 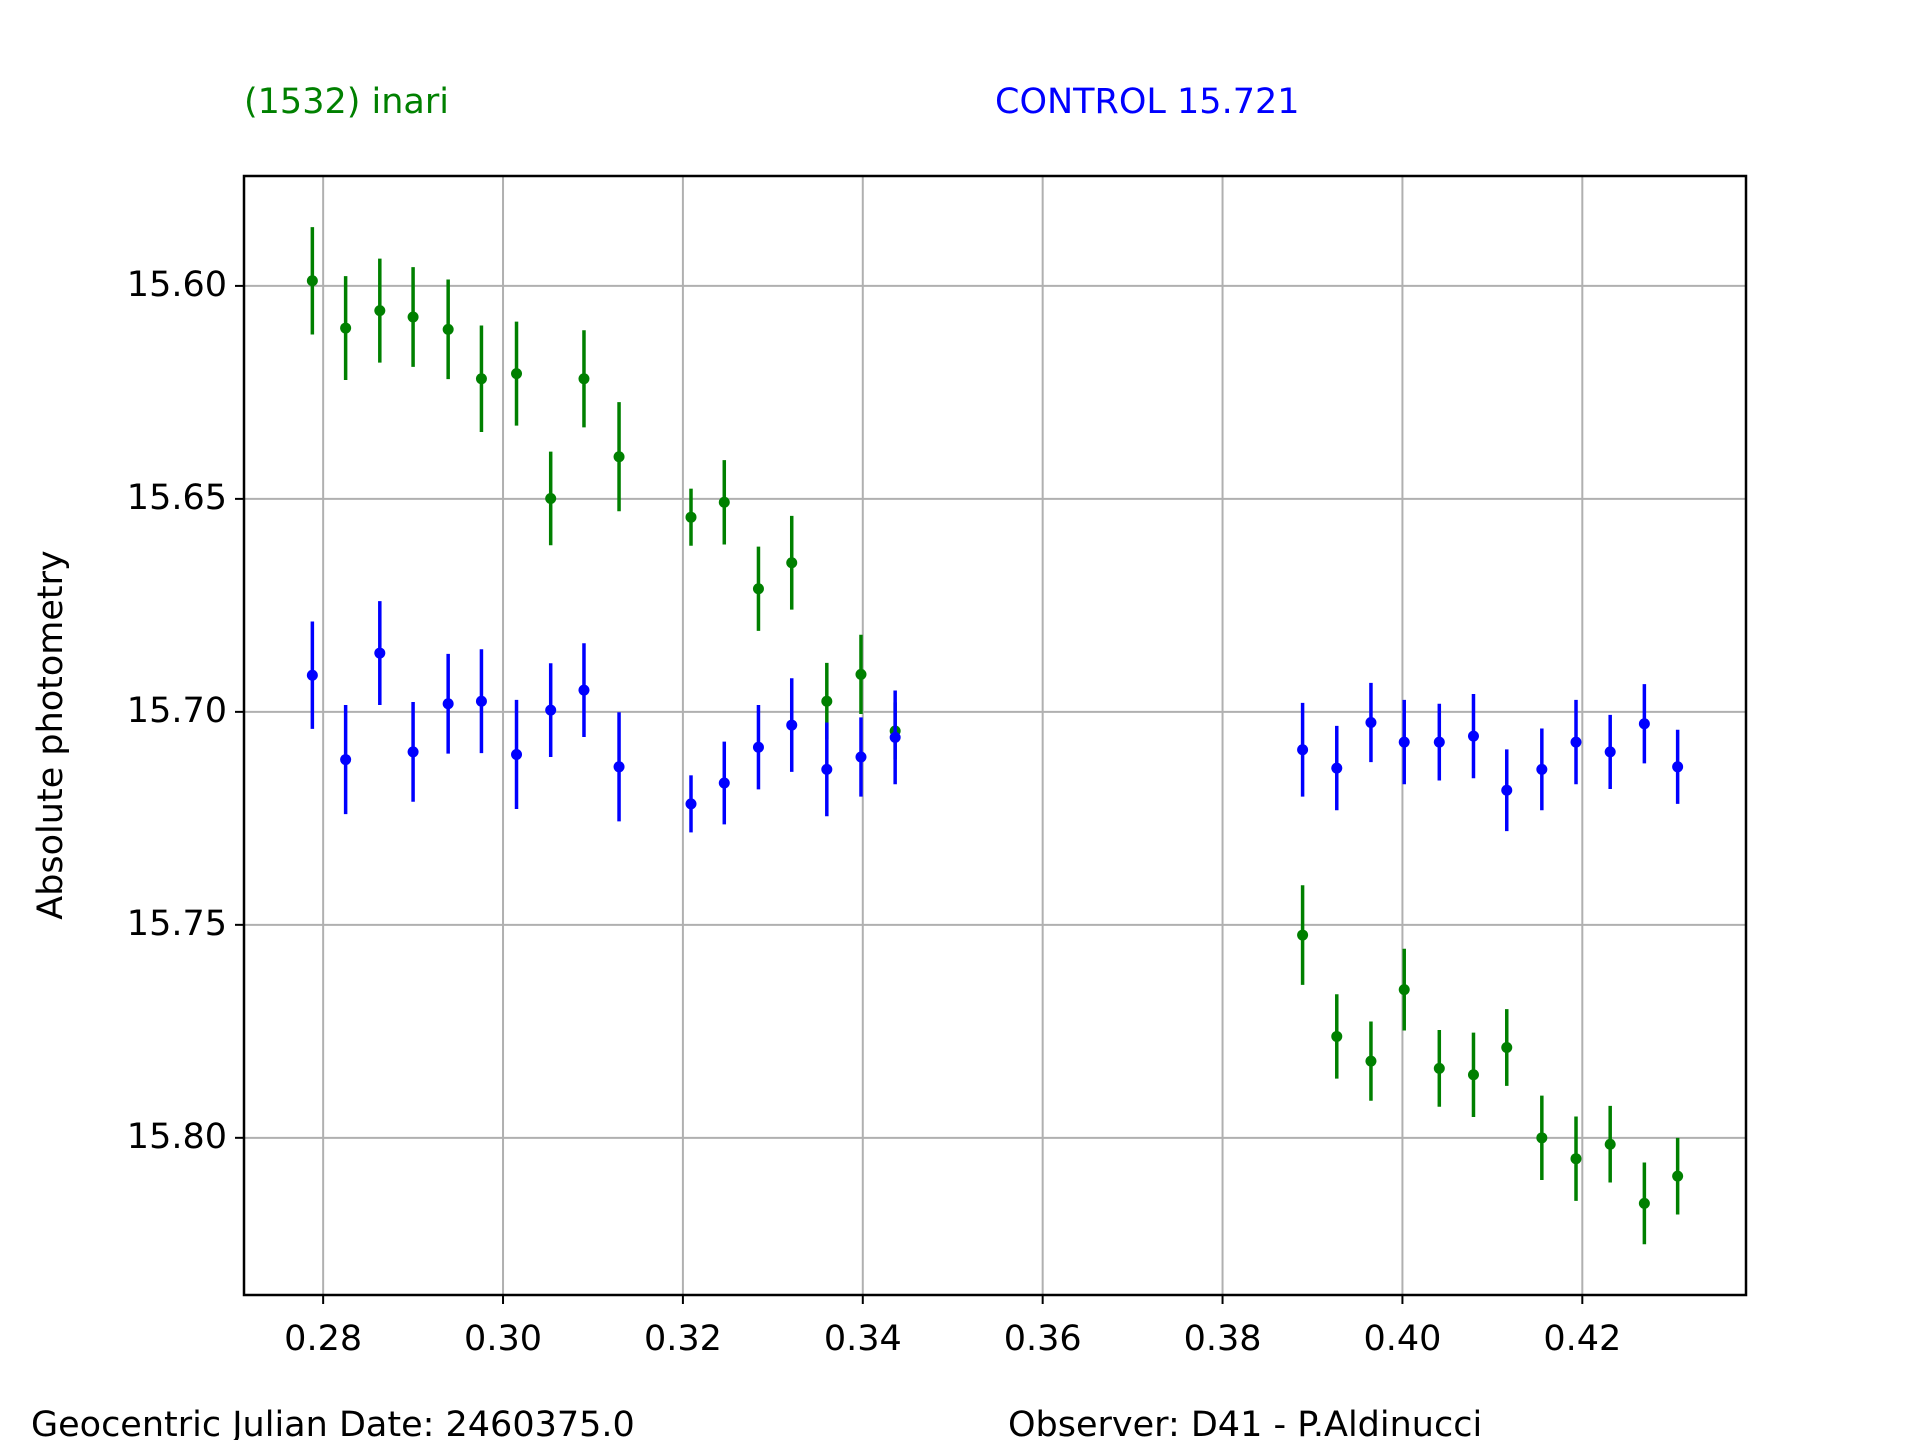 What do you see at coordinates (1402, 1339) in the screenshot?
I see `x-tick-label: 0.40` at bounding box center [1402, 1339].